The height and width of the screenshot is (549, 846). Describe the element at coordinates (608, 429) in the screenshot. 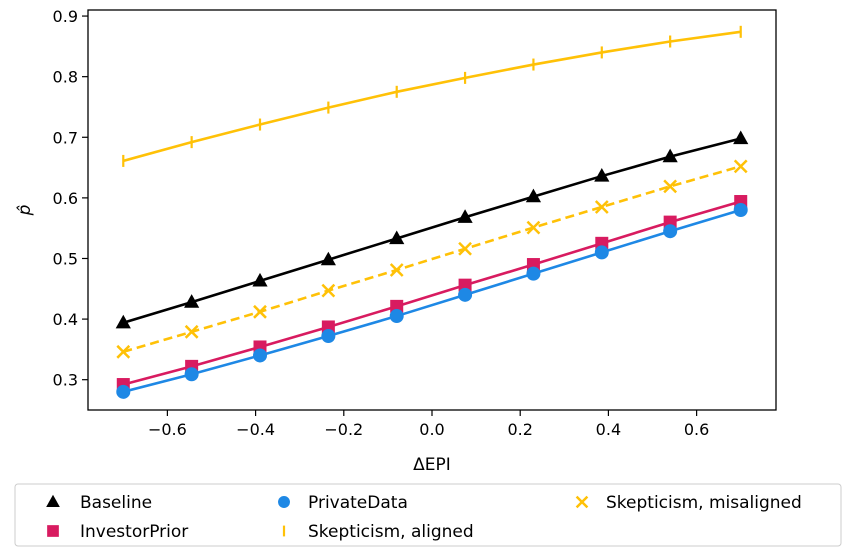

I see `x-tick-label: 0.4` at that location.